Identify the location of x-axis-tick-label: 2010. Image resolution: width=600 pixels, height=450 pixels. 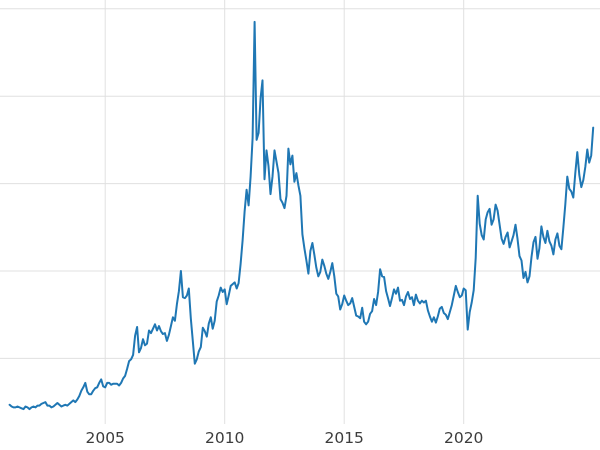
(224, 438).